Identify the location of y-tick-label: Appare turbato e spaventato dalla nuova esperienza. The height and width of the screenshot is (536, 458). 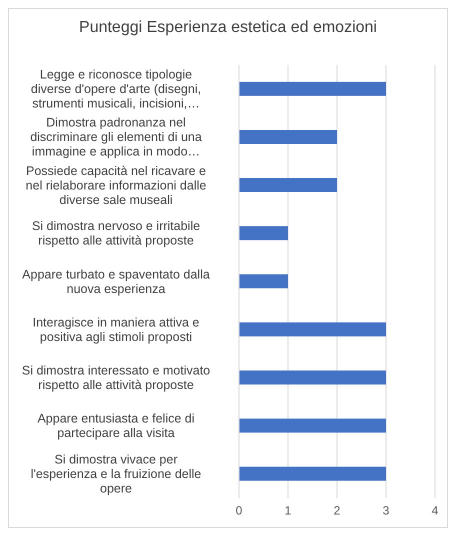
(116, 281).